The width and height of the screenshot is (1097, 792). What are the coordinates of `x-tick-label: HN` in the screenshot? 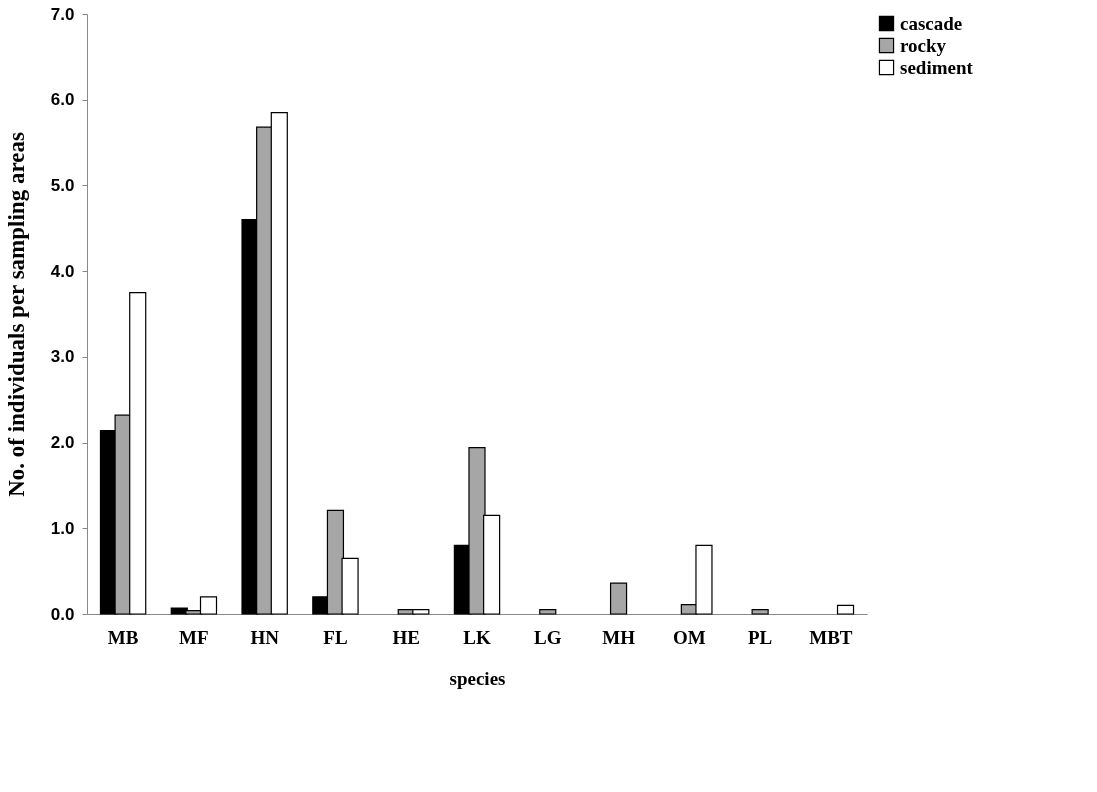 It's located at (265, 637).